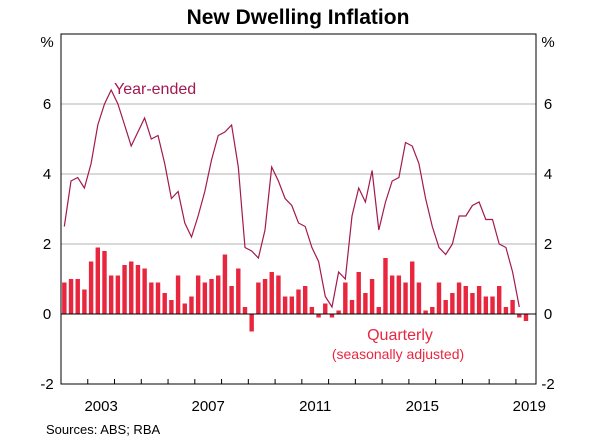 The width and height of the screenshot is (597, 444). I want to click on y-tick-right: 0, so click(548, 314).